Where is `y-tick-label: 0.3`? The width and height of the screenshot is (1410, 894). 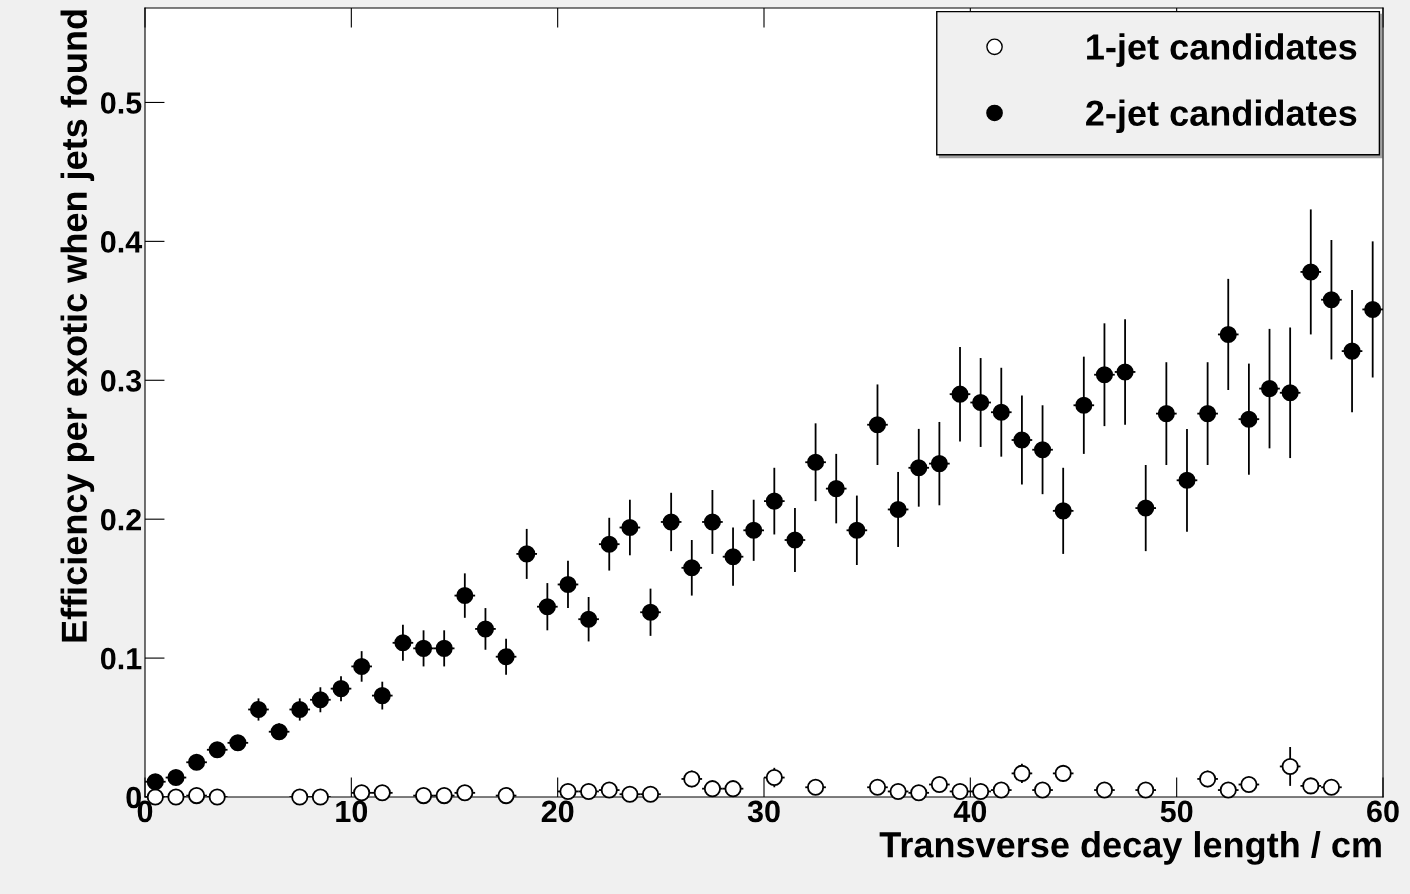 y-tick-label: 0.3 is located at coordinates (121, 381).